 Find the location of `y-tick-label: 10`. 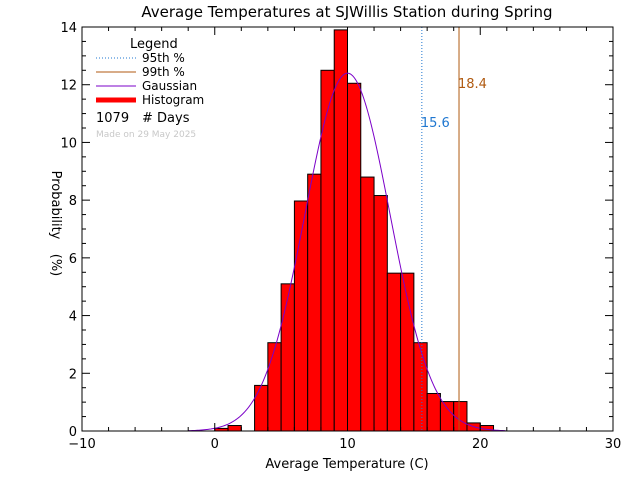

y-tick-label: 10 is located at coordinates (68, 143).